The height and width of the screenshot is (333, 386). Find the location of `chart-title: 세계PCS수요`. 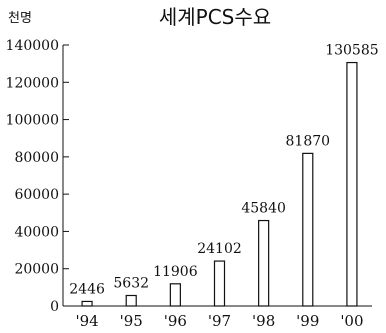

chart-title: 세계PCS수요 is located at coordinates (215, 17).